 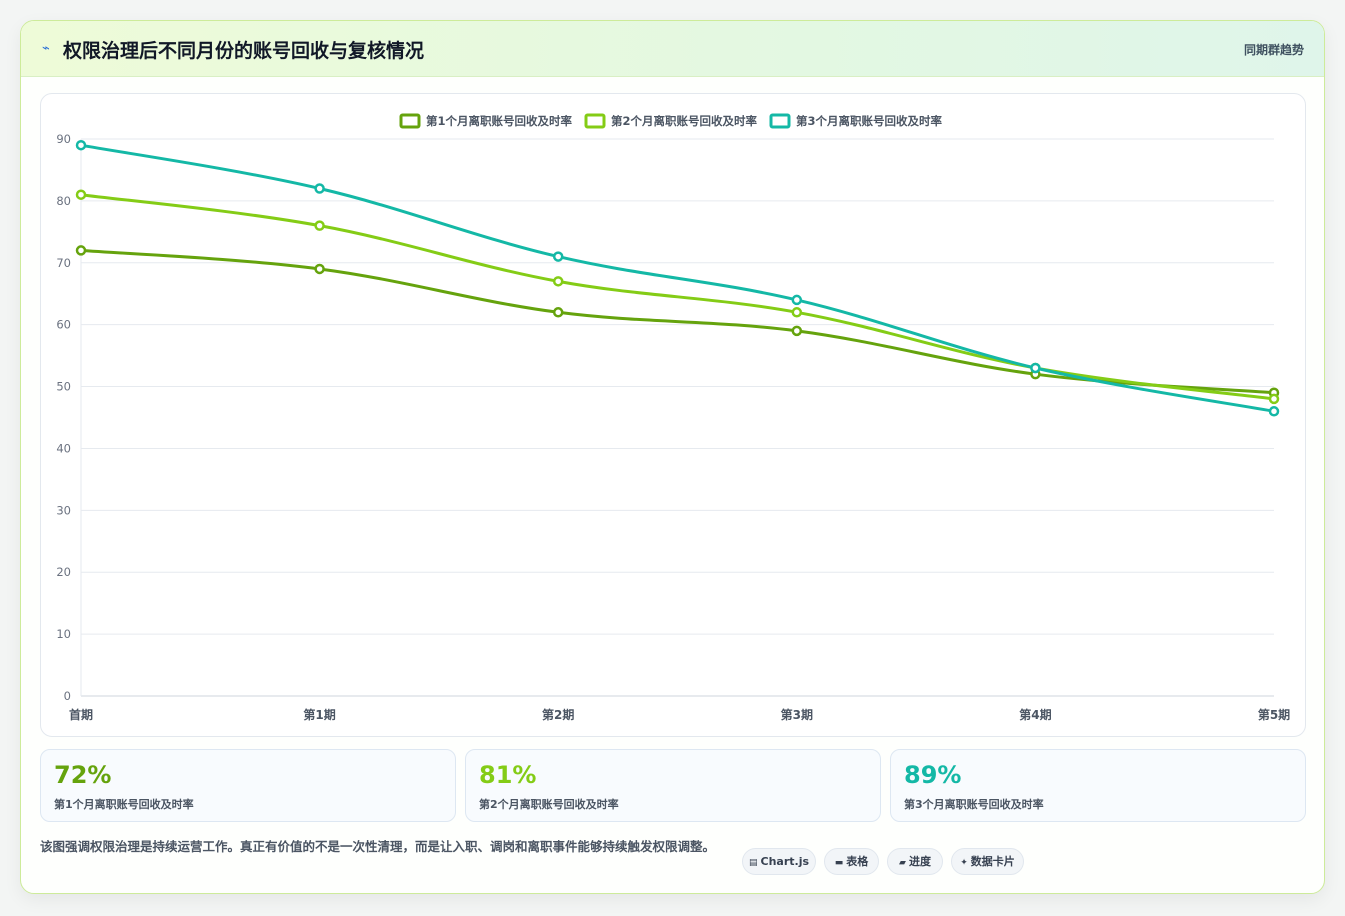 I want to click on card-icon: ▤, so click(x=753, y=863).